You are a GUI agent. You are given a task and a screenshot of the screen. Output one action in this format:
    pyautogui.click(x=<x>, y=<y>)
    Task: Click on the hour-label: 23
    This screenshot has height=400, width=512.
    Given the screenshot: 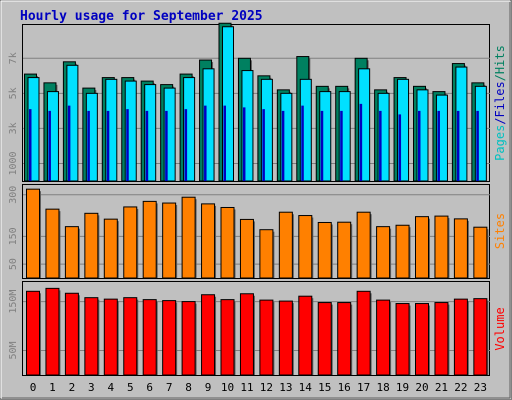 What is the action you would take?
    pyautogui.click(x=480, y=387)
    